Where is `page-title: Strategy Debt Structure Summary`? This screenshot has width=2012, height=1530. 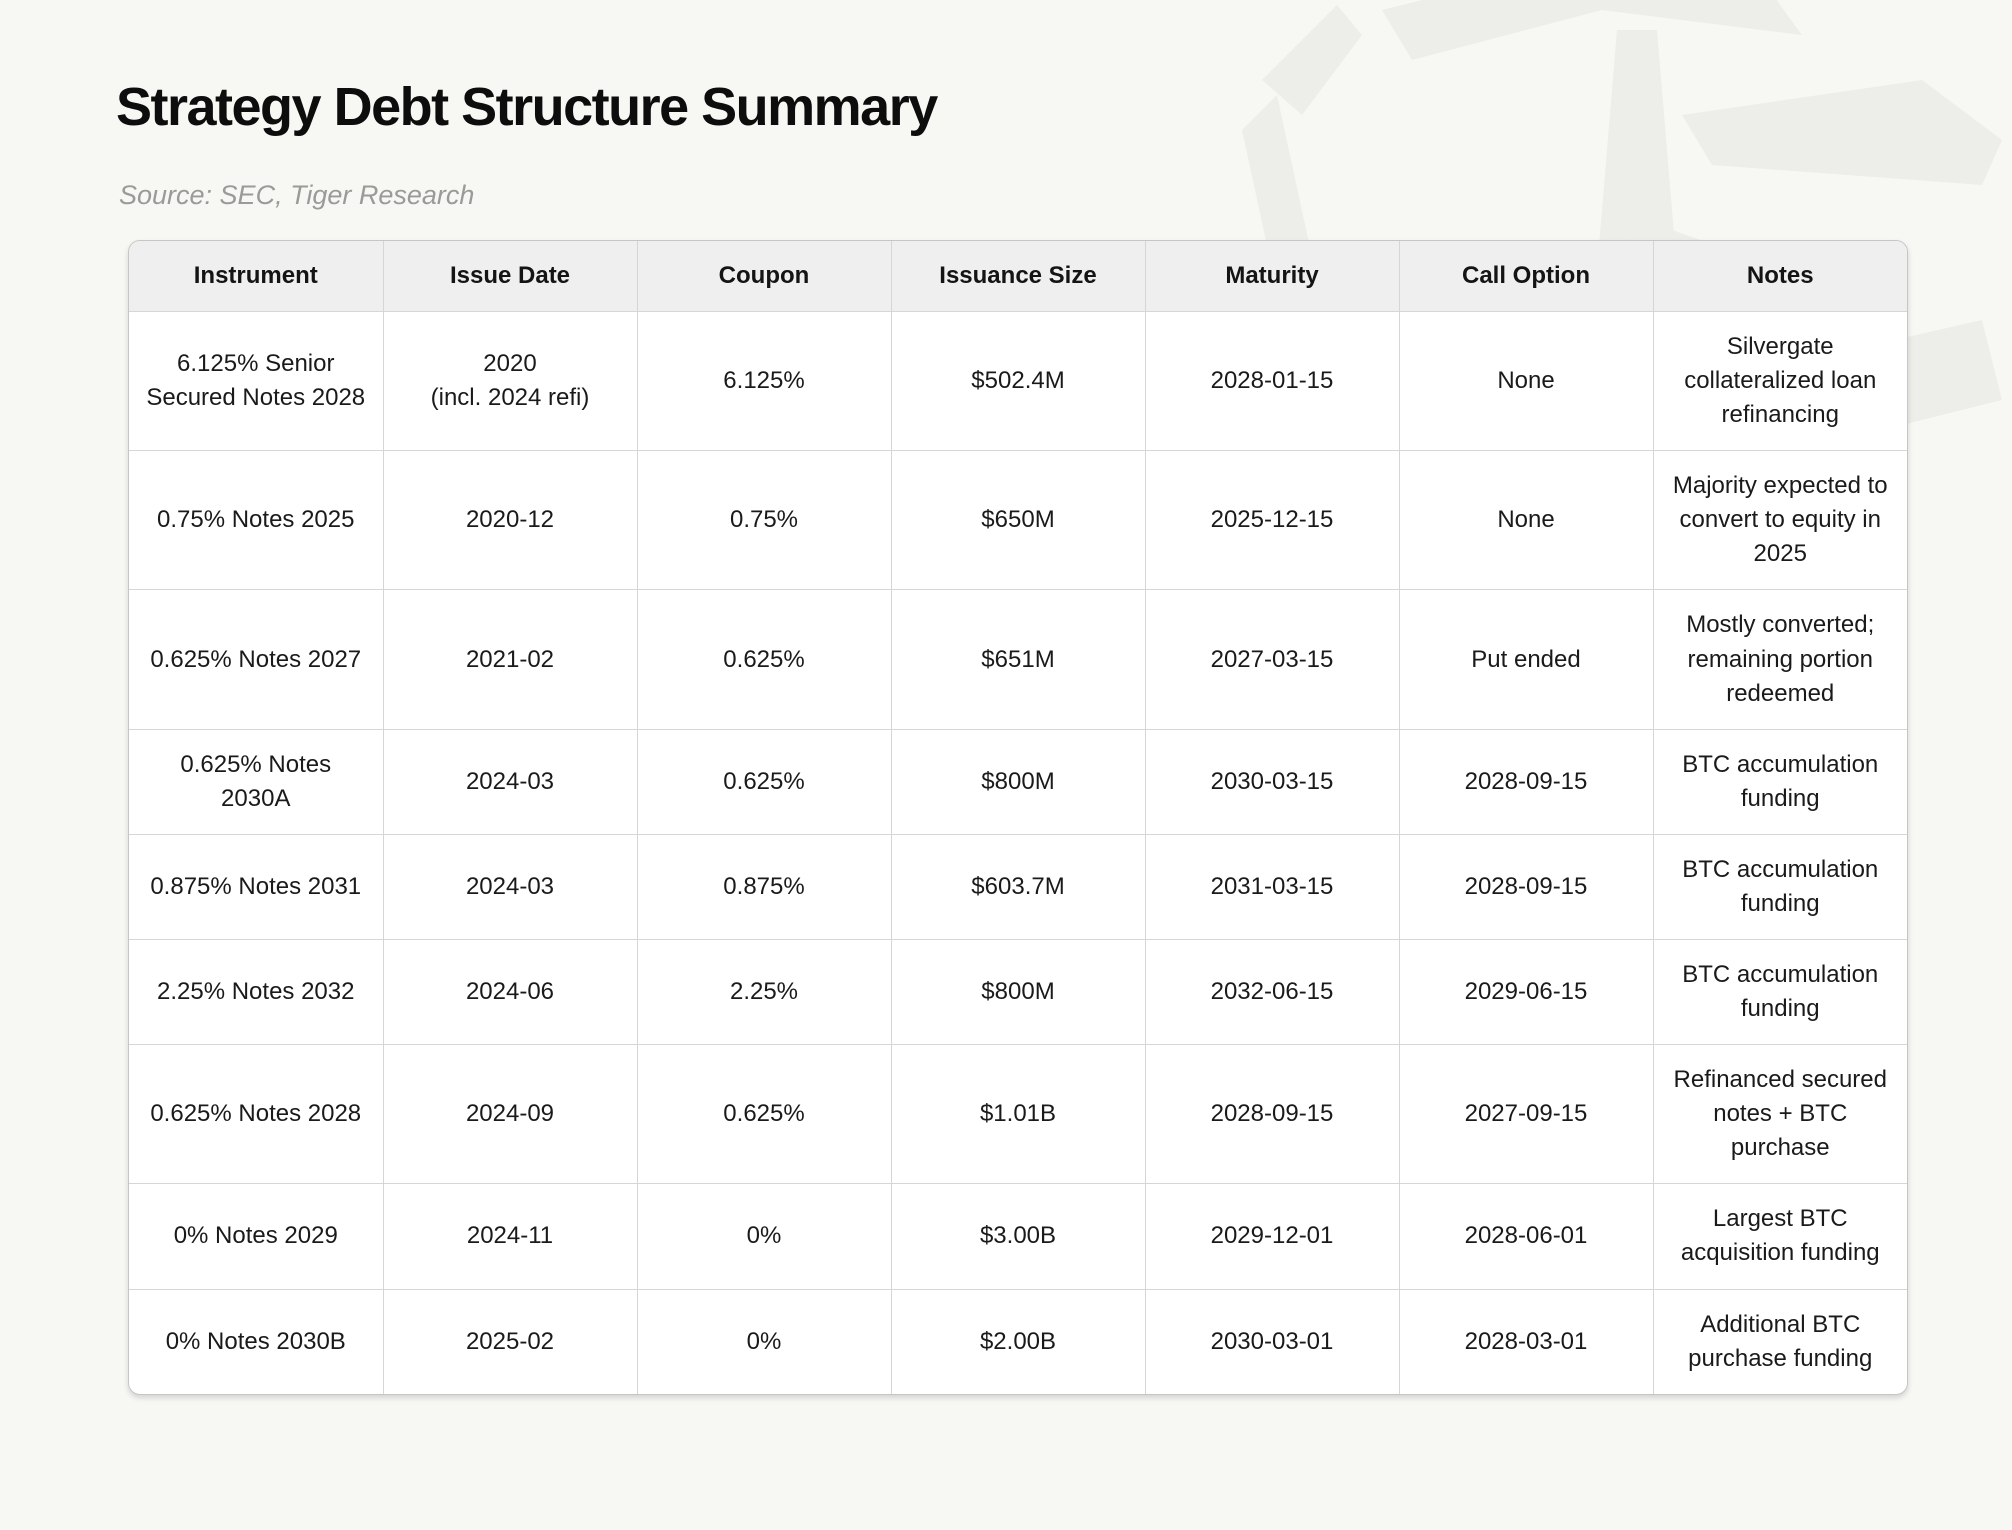 page-title: Strategy Debt Structure Summary is located at coordinates (527, 107).